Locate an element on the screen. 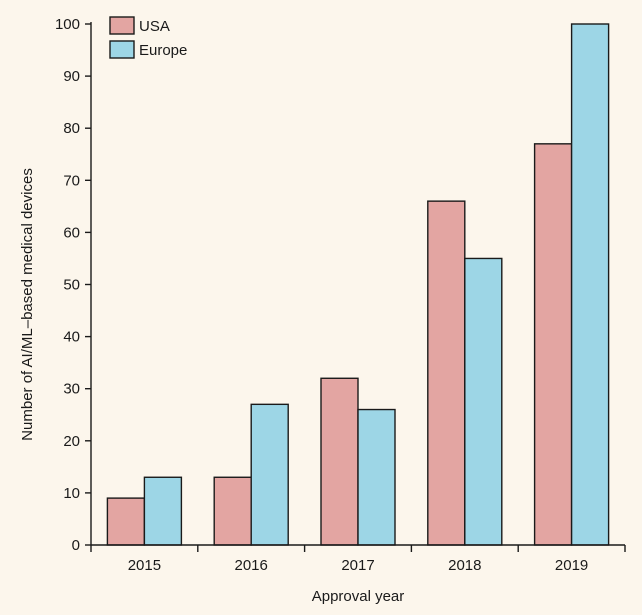 This screenshot has height=615, width=642. bar-usa-2016 is located at coordinates (232, 511).